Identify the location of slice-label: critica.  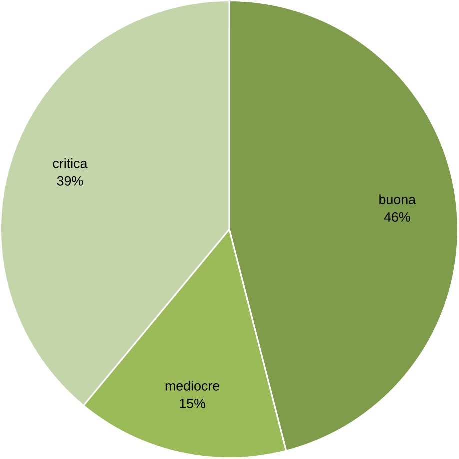
(70, 163).